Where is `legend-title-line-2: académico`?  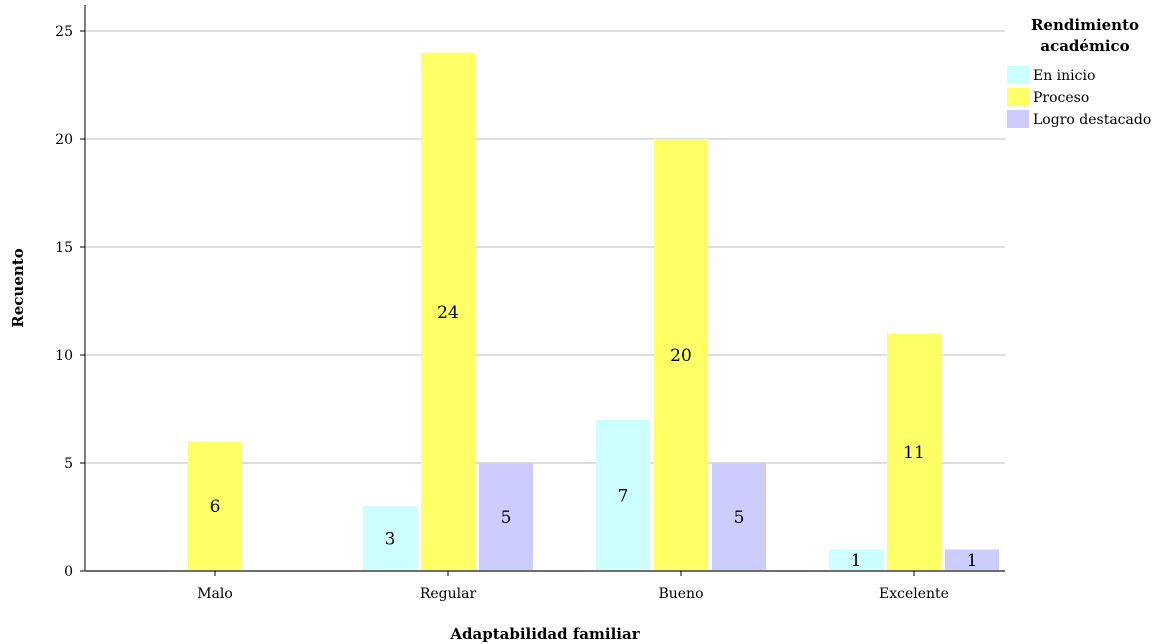 legend-title-line-2: académico is located at coordinates (1084, 46).